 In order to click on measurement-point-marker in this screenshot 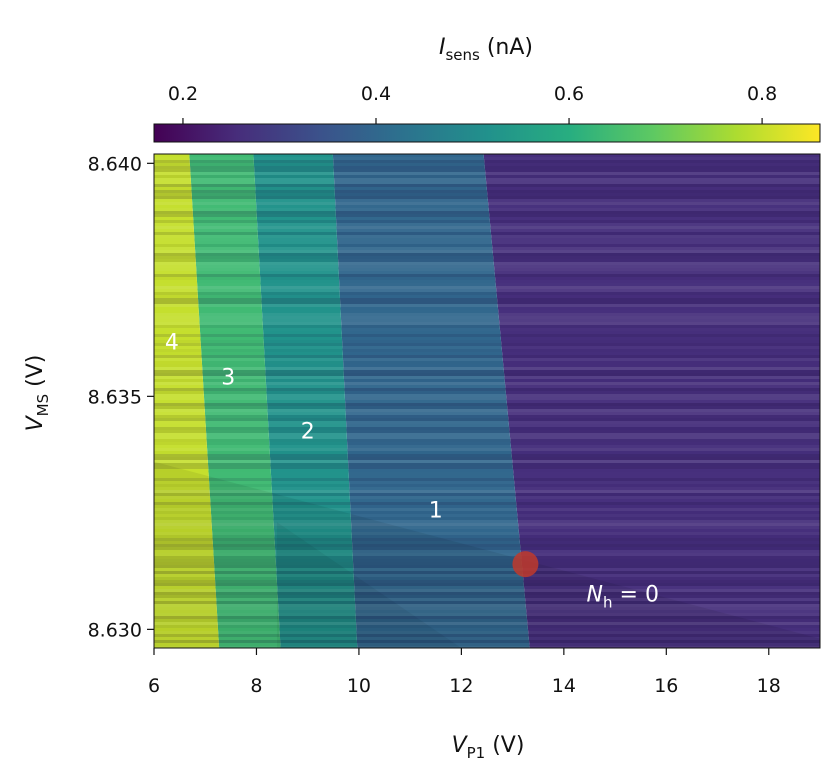, I will do `click(525, 564)`.